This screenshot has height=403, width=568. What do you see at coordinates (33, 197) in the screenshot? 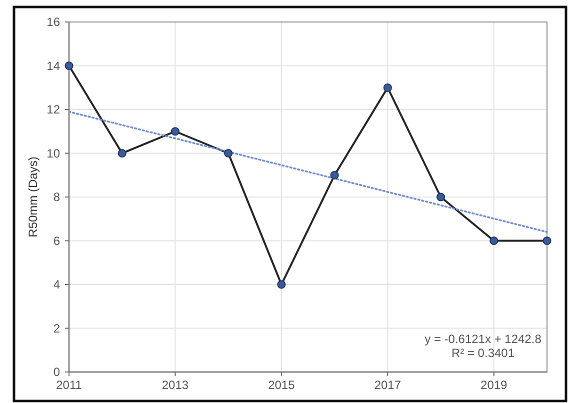
I see `y-axis-title: R50mm (Days)` at bounding box center [33, 197].